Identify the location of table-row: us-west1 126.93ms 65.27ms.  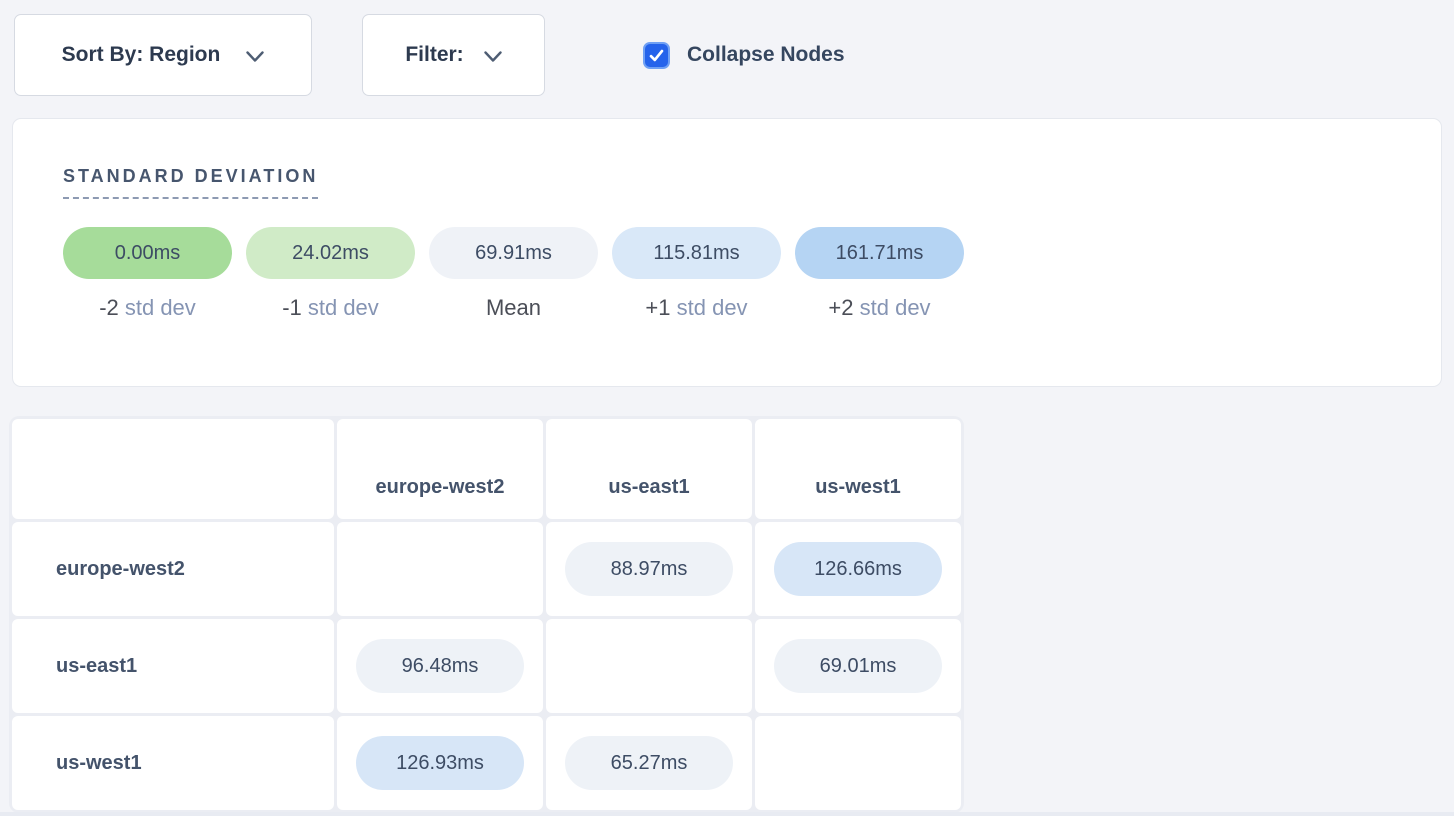
(486, 763).